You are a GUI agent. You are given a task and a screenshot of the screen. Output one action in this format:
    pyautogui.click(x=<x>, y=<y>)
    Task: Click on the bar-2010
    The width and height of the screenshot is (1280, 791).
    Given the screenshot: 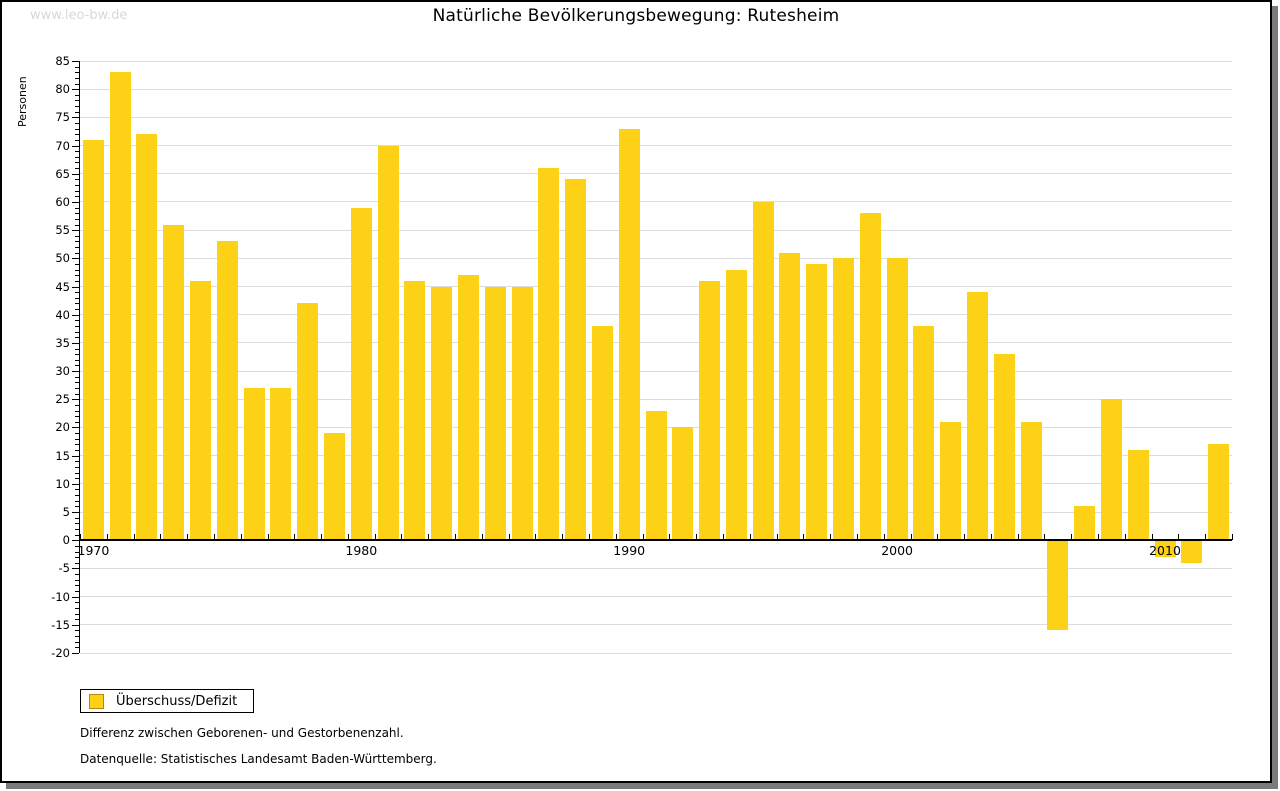 What is the action you would take?
    pyautogui.click(x=1165, y=549)
    